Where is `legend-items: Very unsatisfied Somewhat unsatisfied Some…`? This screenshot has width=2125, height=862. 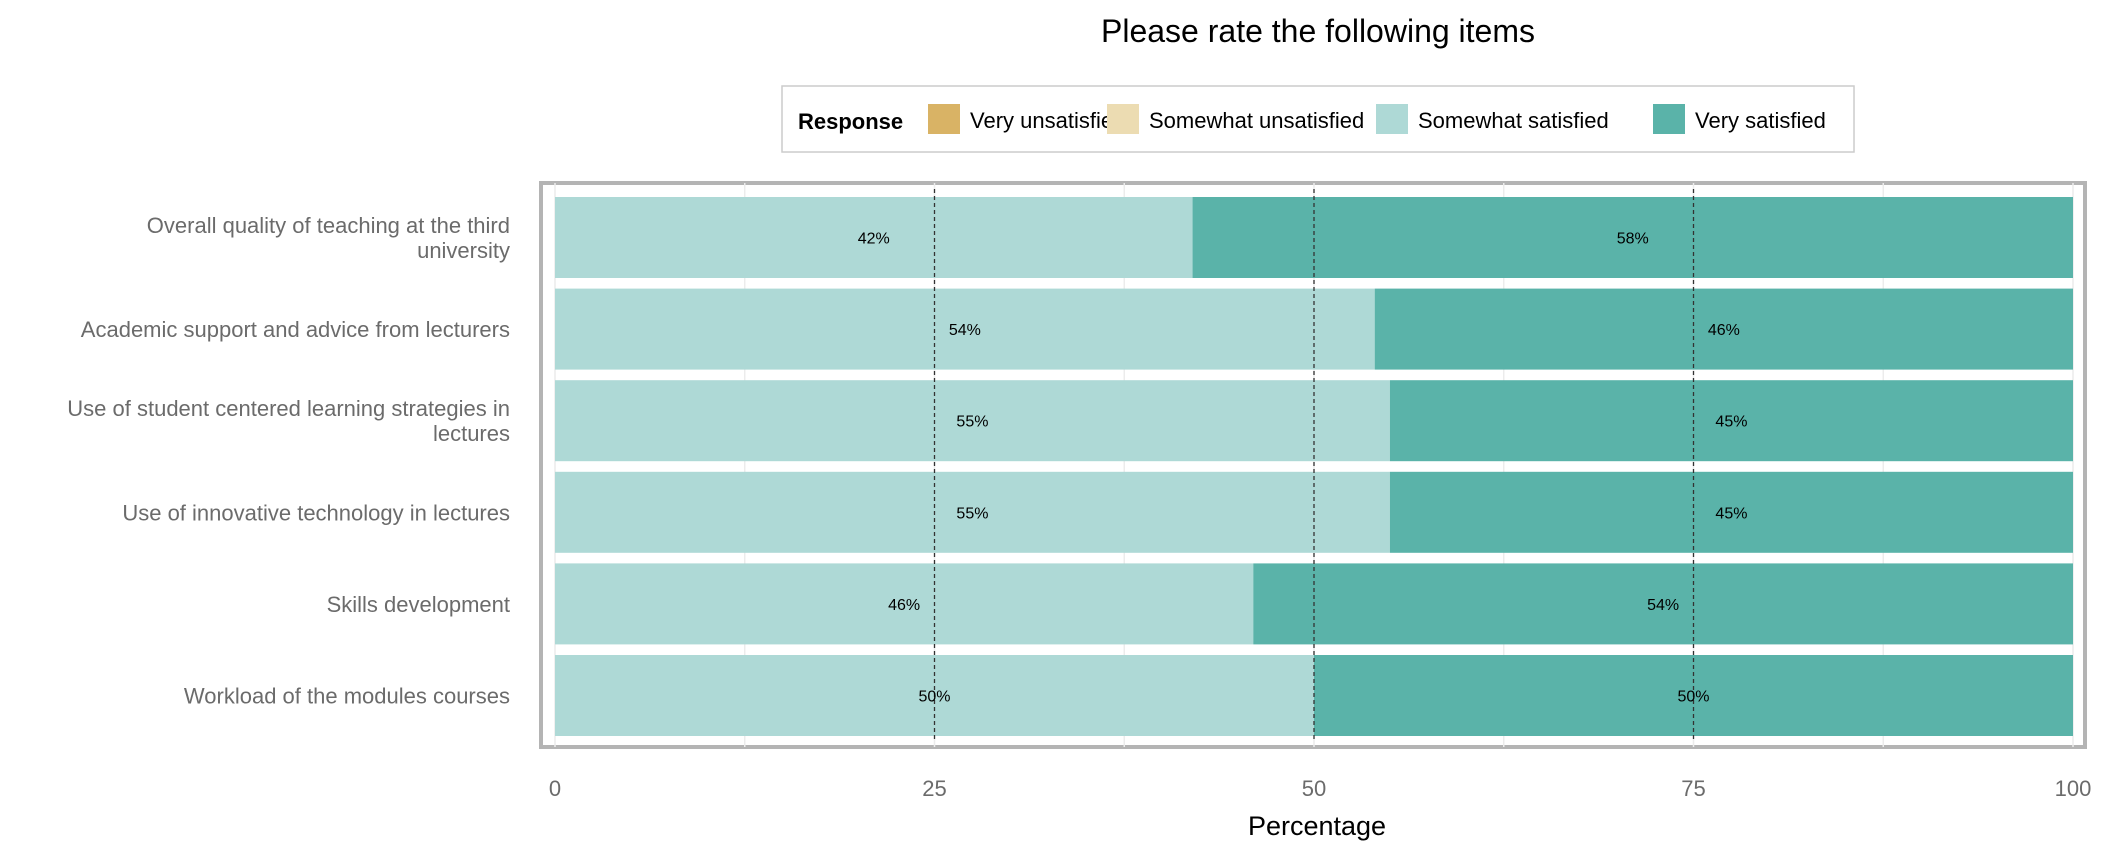
legend-items: Very unsatisfied Somewhat unsatisfied Some… is located at coordinates (1377, 119).